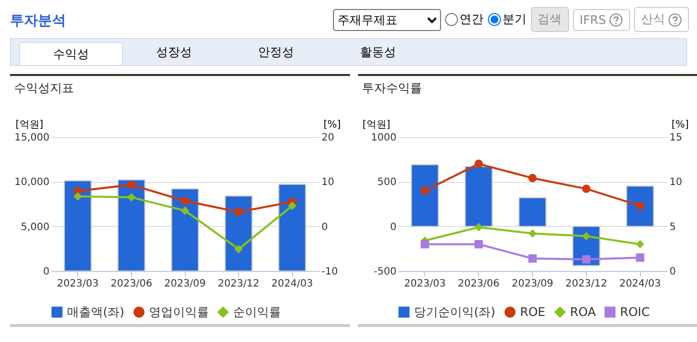 This screenshot has height=342, width=697. Describe the element at coordinates (174, 52) in the screenshot. I see `text: 성장성` at that location.